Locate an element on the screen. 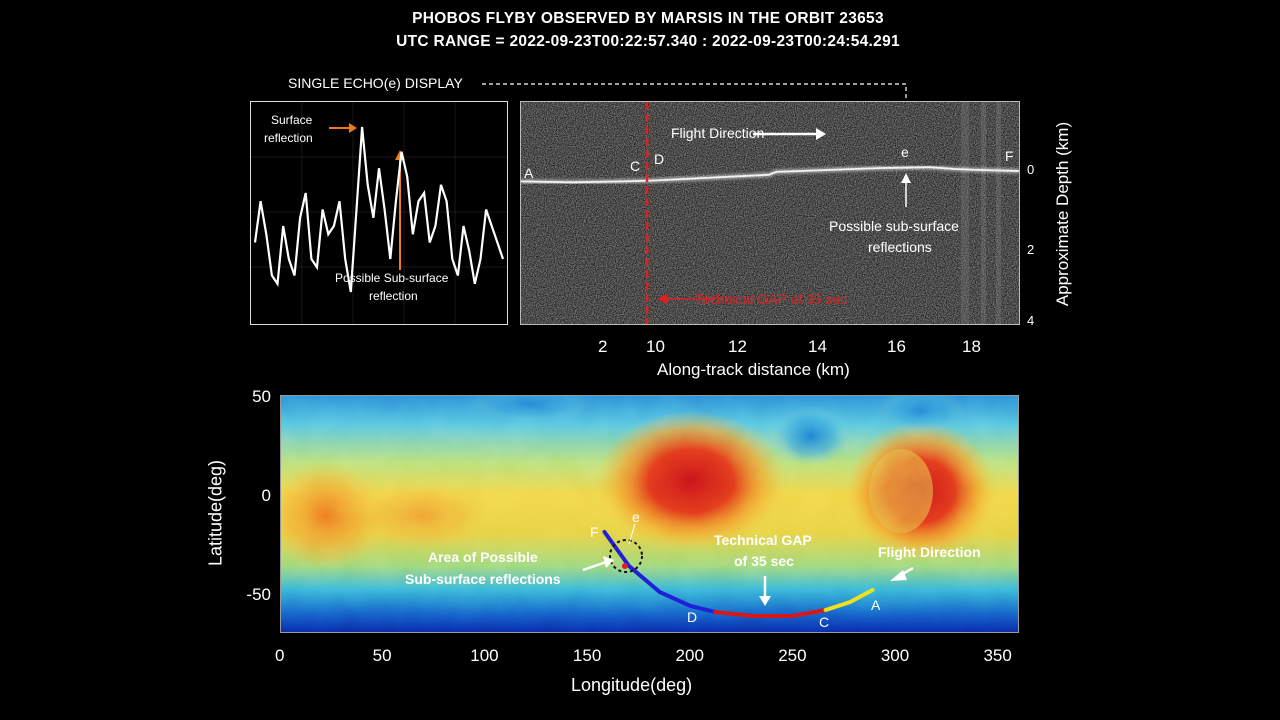 Image resolution: width=1280 pixels, height=720 pixels. surface-reflection-label-1: Surface is located at coordinates (292, 120).